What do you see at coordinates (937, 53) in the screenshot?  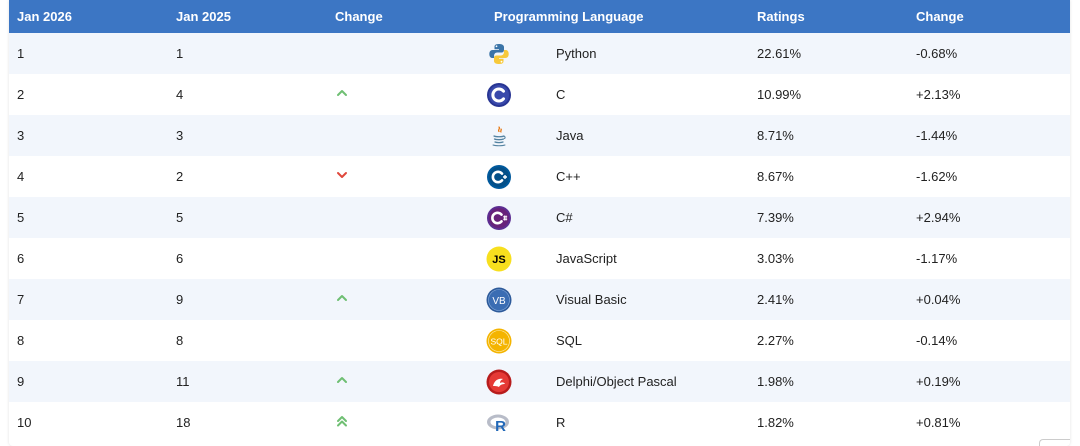 I see `rating-change: -0.68%` at bounding box center [937, 53].